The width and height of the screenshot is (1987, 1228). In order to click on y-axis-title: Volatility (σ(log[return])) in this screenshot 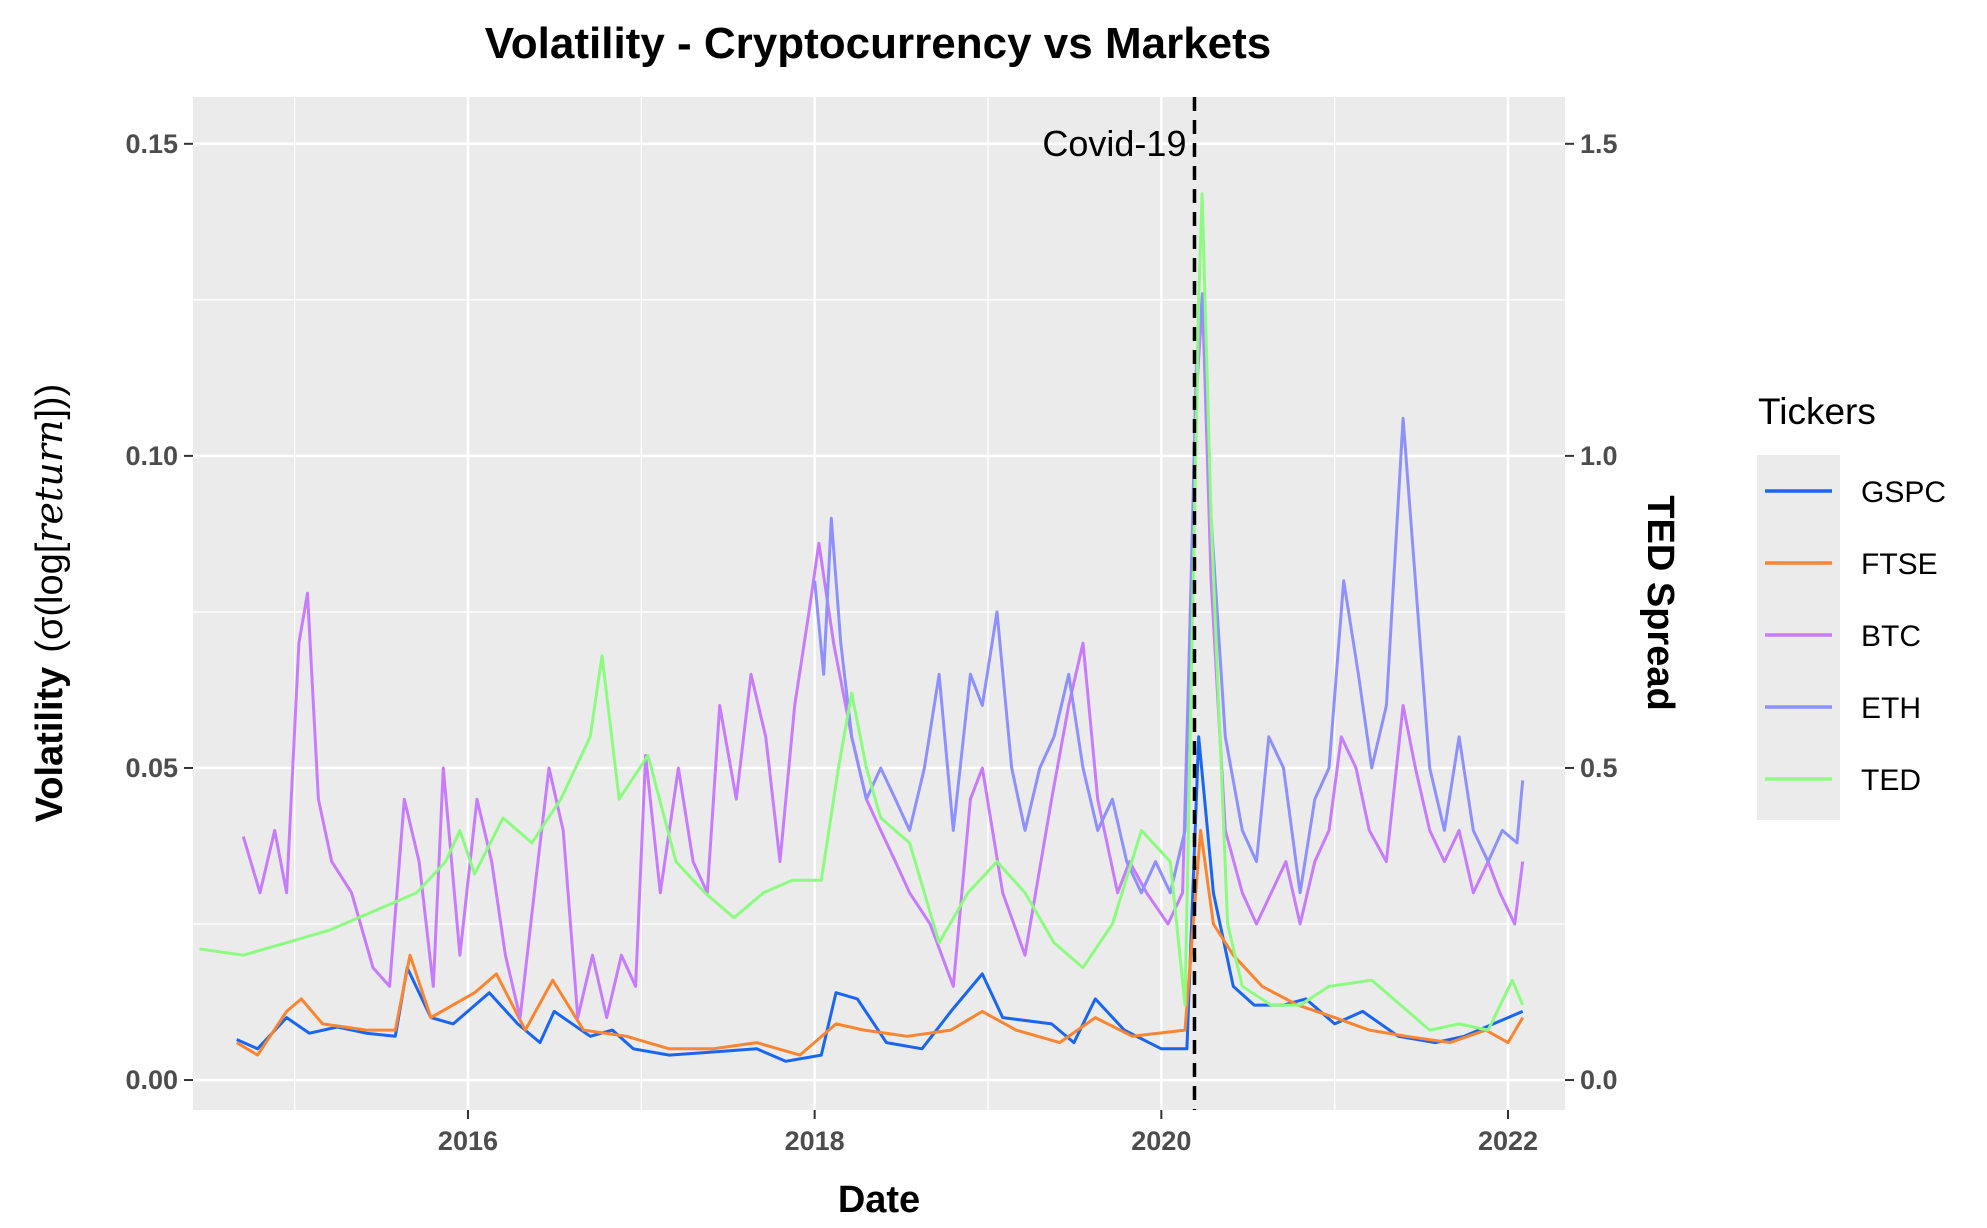, I will do `click(49, 603)`.